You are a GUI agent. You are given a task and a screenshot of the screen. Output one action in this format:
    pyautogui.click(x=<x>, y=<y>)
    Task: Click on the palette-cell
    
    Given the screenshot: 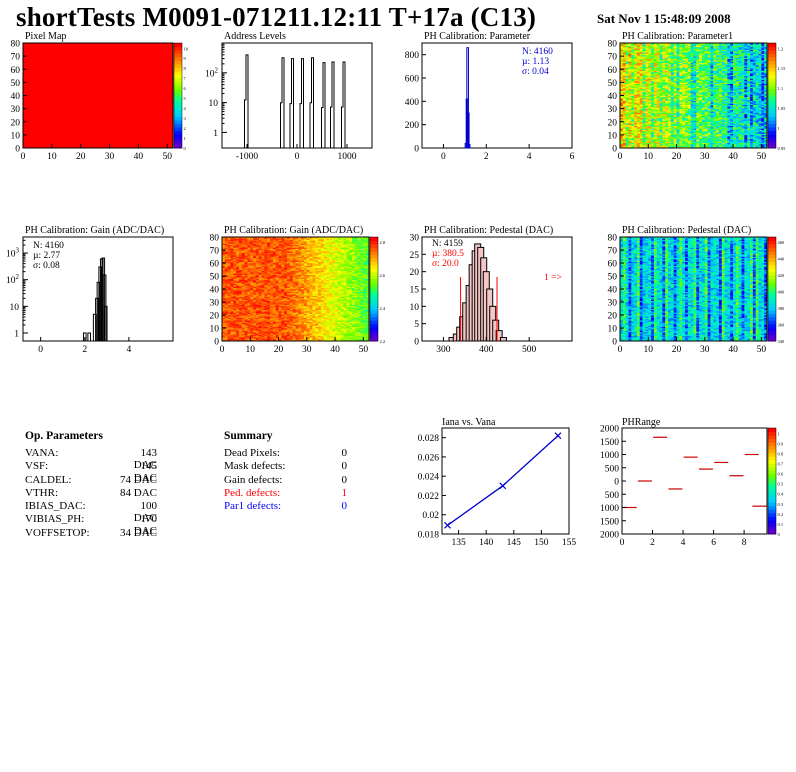 What is the action you would take?
    pyautogui.click(x=772, y=129)
    